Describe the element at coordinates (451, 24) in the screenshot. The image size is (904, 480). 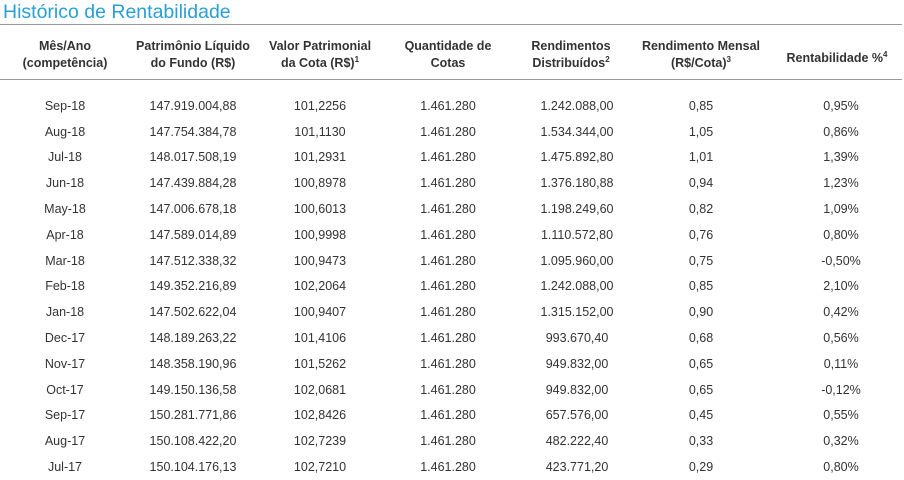
I see `title-divider` at that location.